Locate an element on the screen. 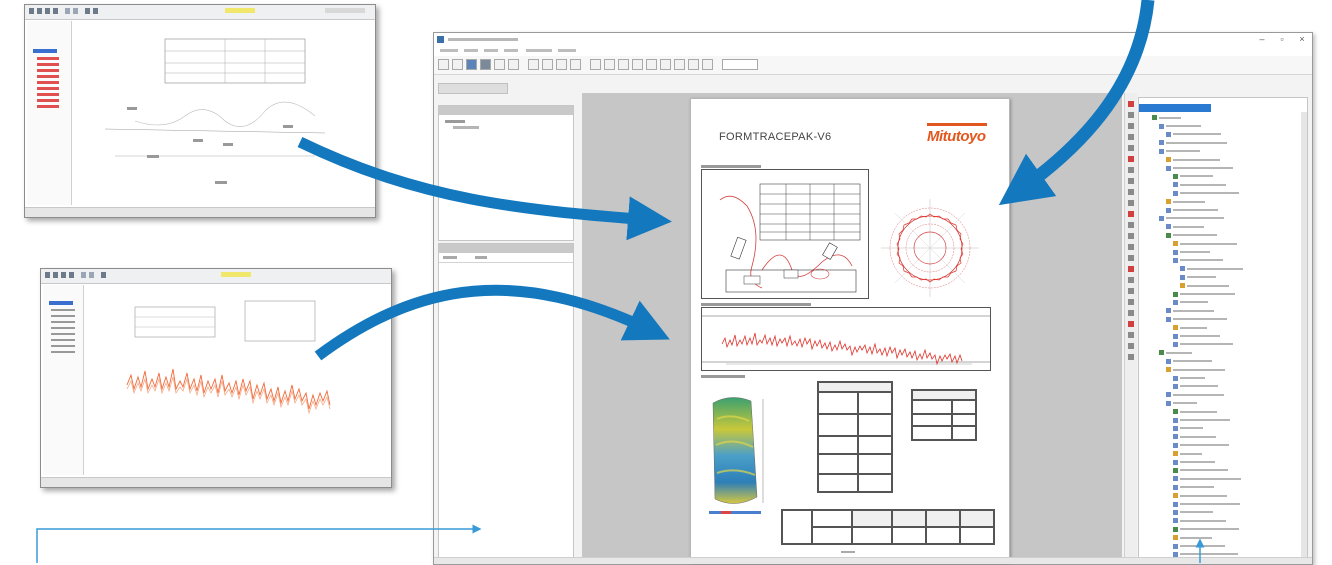 This screenshot has width=1332, height=565. preview-icon is located at coordinates (499, 64).